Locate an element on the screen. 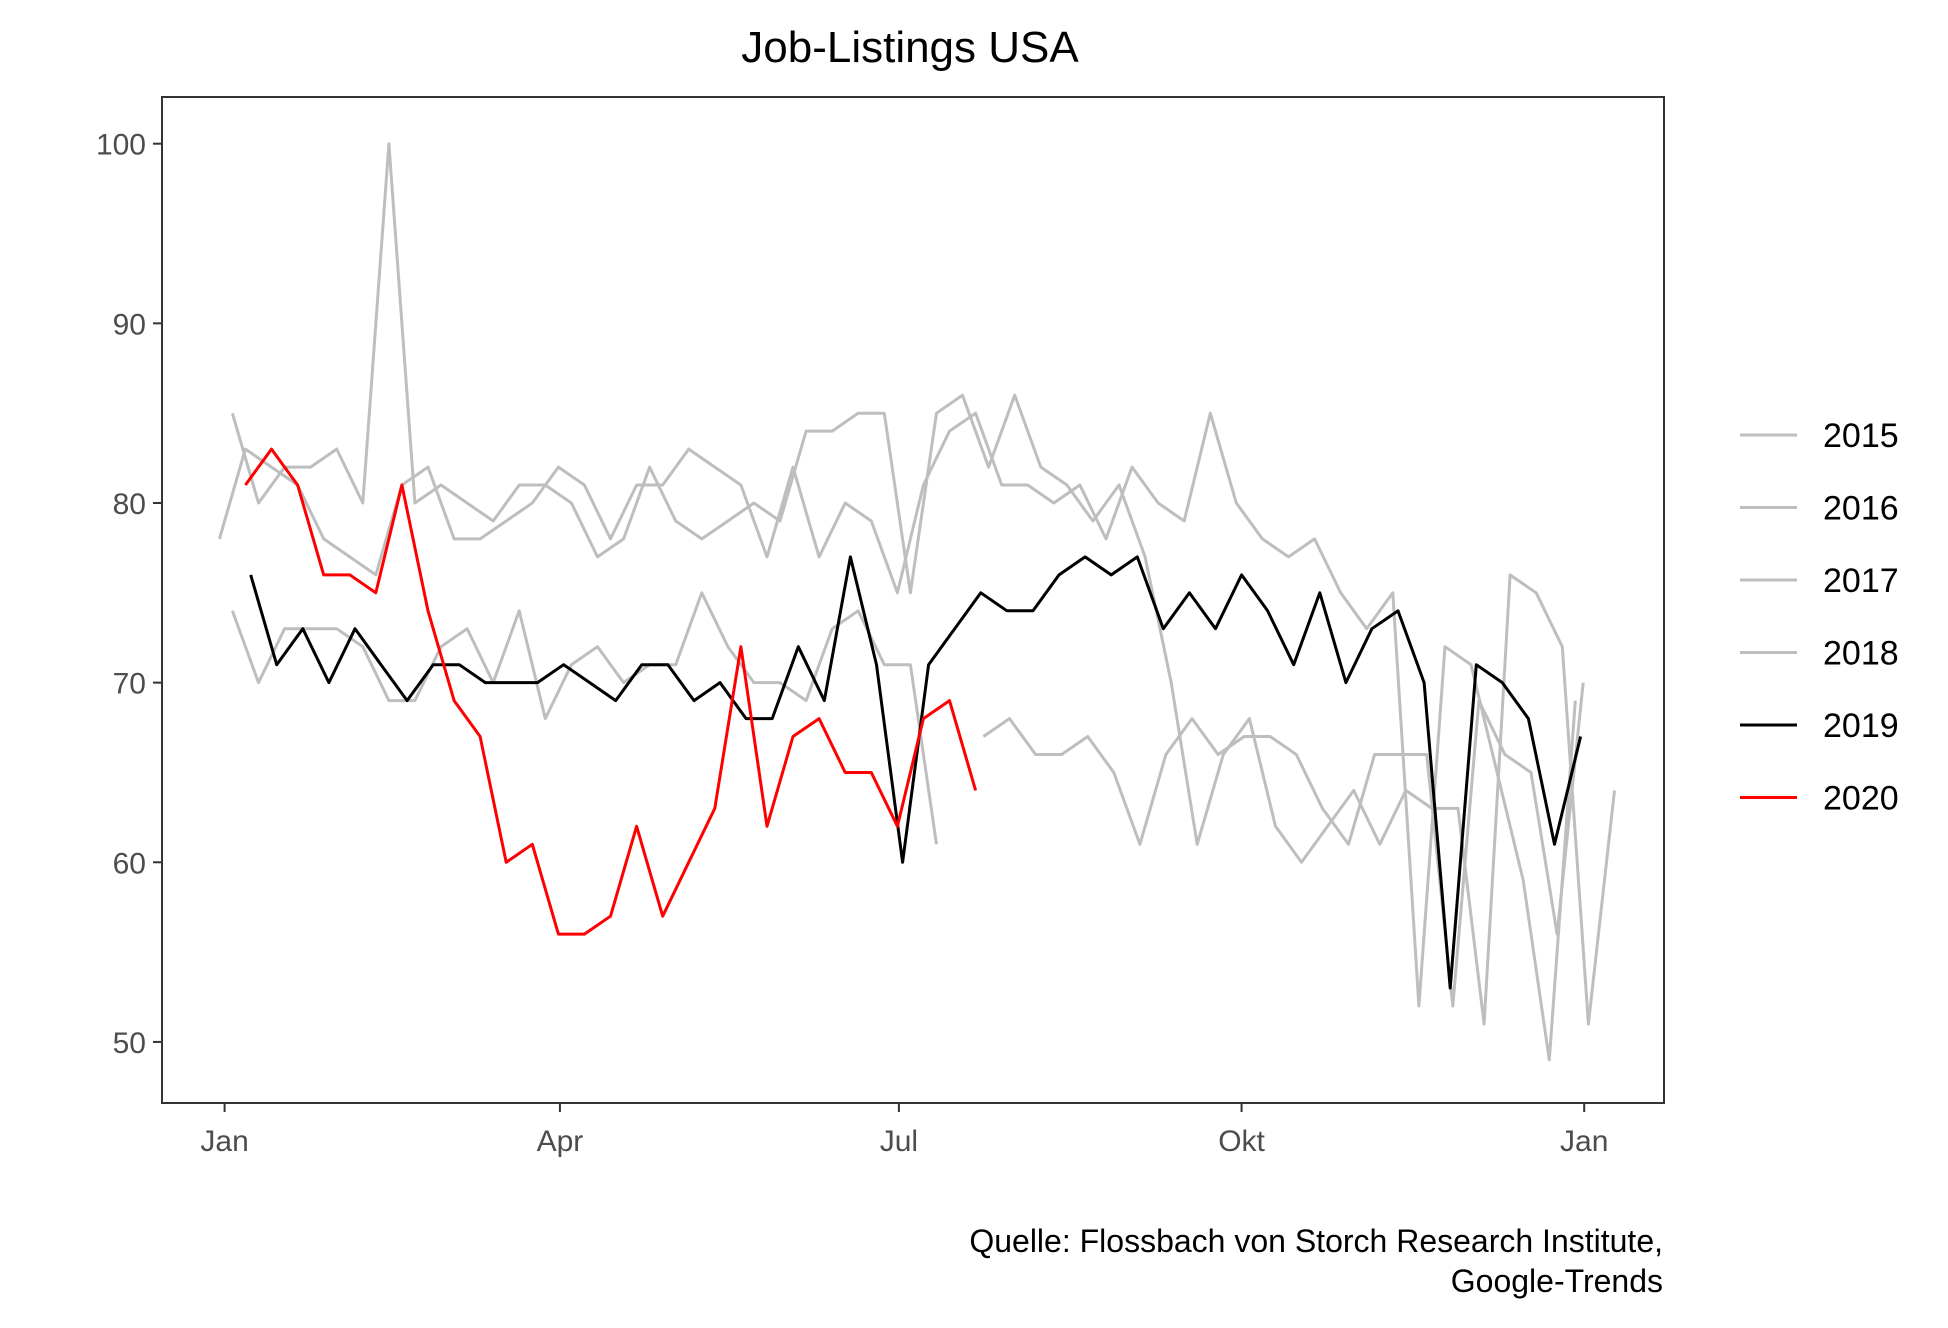 Image resolution: width=1948 pixels, height=1328 pixels. y-tick-label: 100 is located at coordinates (121, 145).